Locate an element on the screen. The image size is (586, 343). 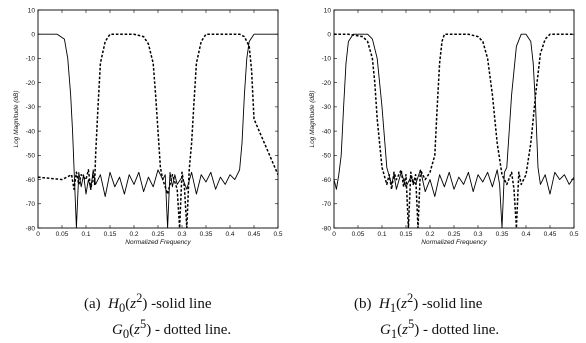
ytick-label-b-9: -80 is located at coordinates (327, 228).